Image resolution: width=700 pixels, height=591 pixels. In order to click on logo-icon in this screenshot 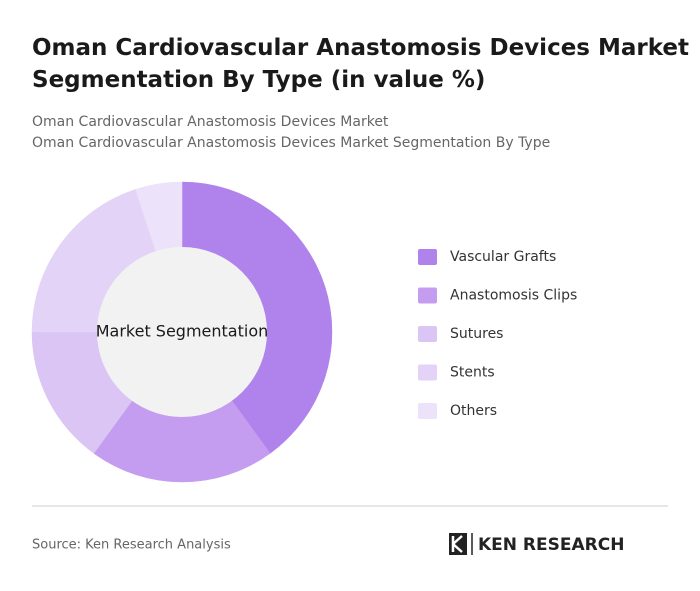, I will do `click(458, 544)`.